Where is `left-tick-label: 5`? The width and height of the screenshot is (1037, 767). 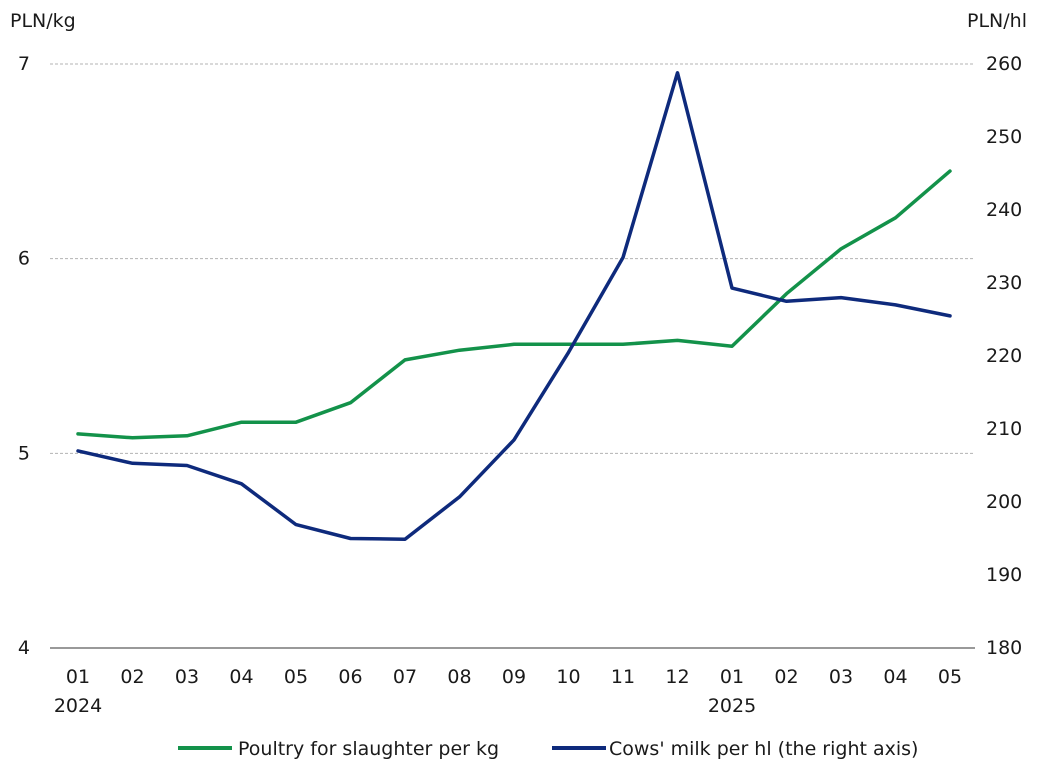
left-tick-label: 5 is located at coordinates (24, 453).